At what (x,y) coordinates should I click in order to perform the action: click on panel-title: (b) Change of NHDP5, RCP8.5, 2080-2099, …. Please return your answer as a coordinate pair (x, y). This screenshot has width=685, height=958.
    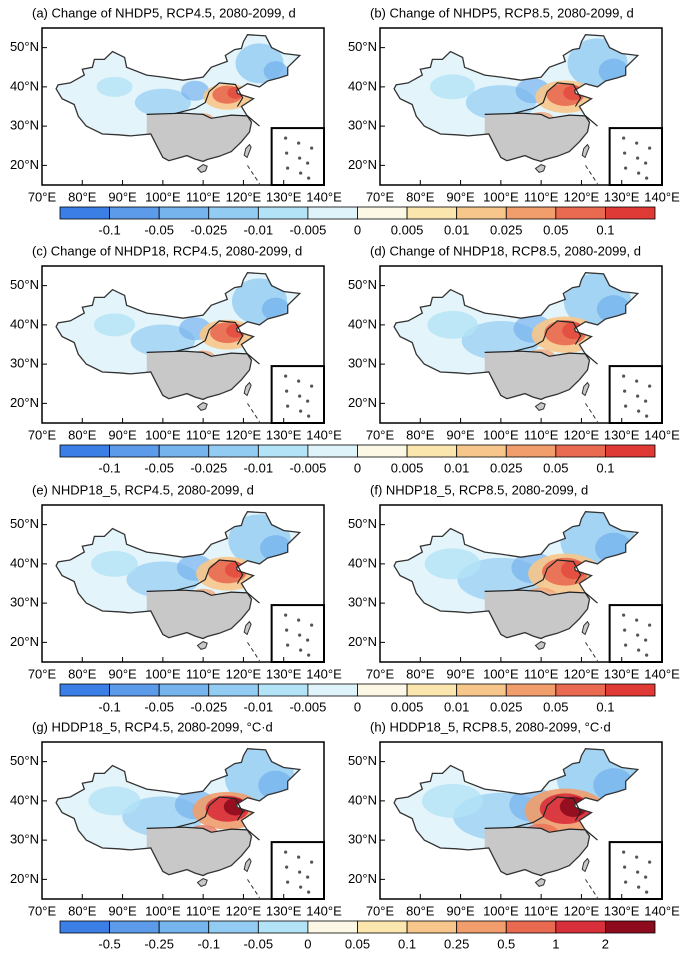
    Looking at the image, I should click on (502, 12).